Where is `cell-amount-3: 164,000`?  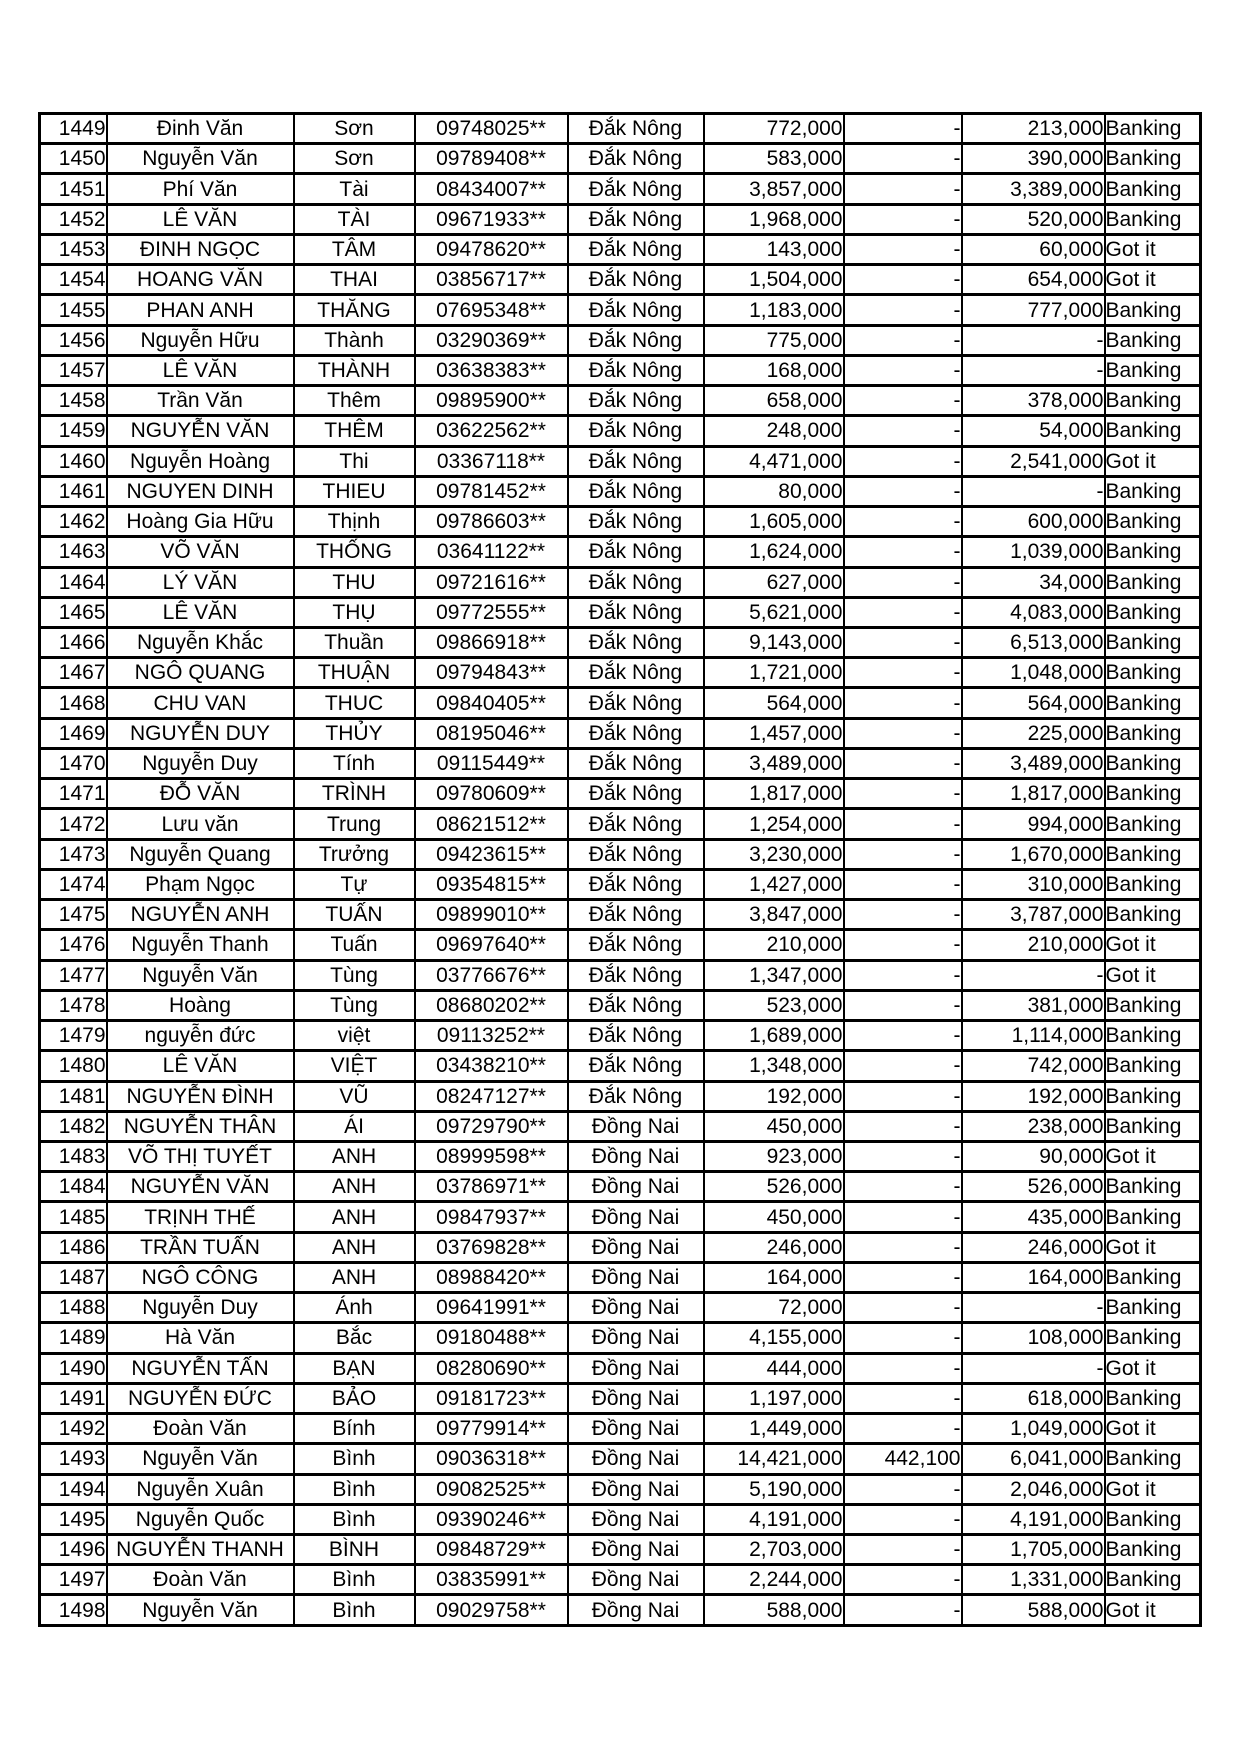
cell-amount-3: 164,000 is located at coordinates (1033, 1277).